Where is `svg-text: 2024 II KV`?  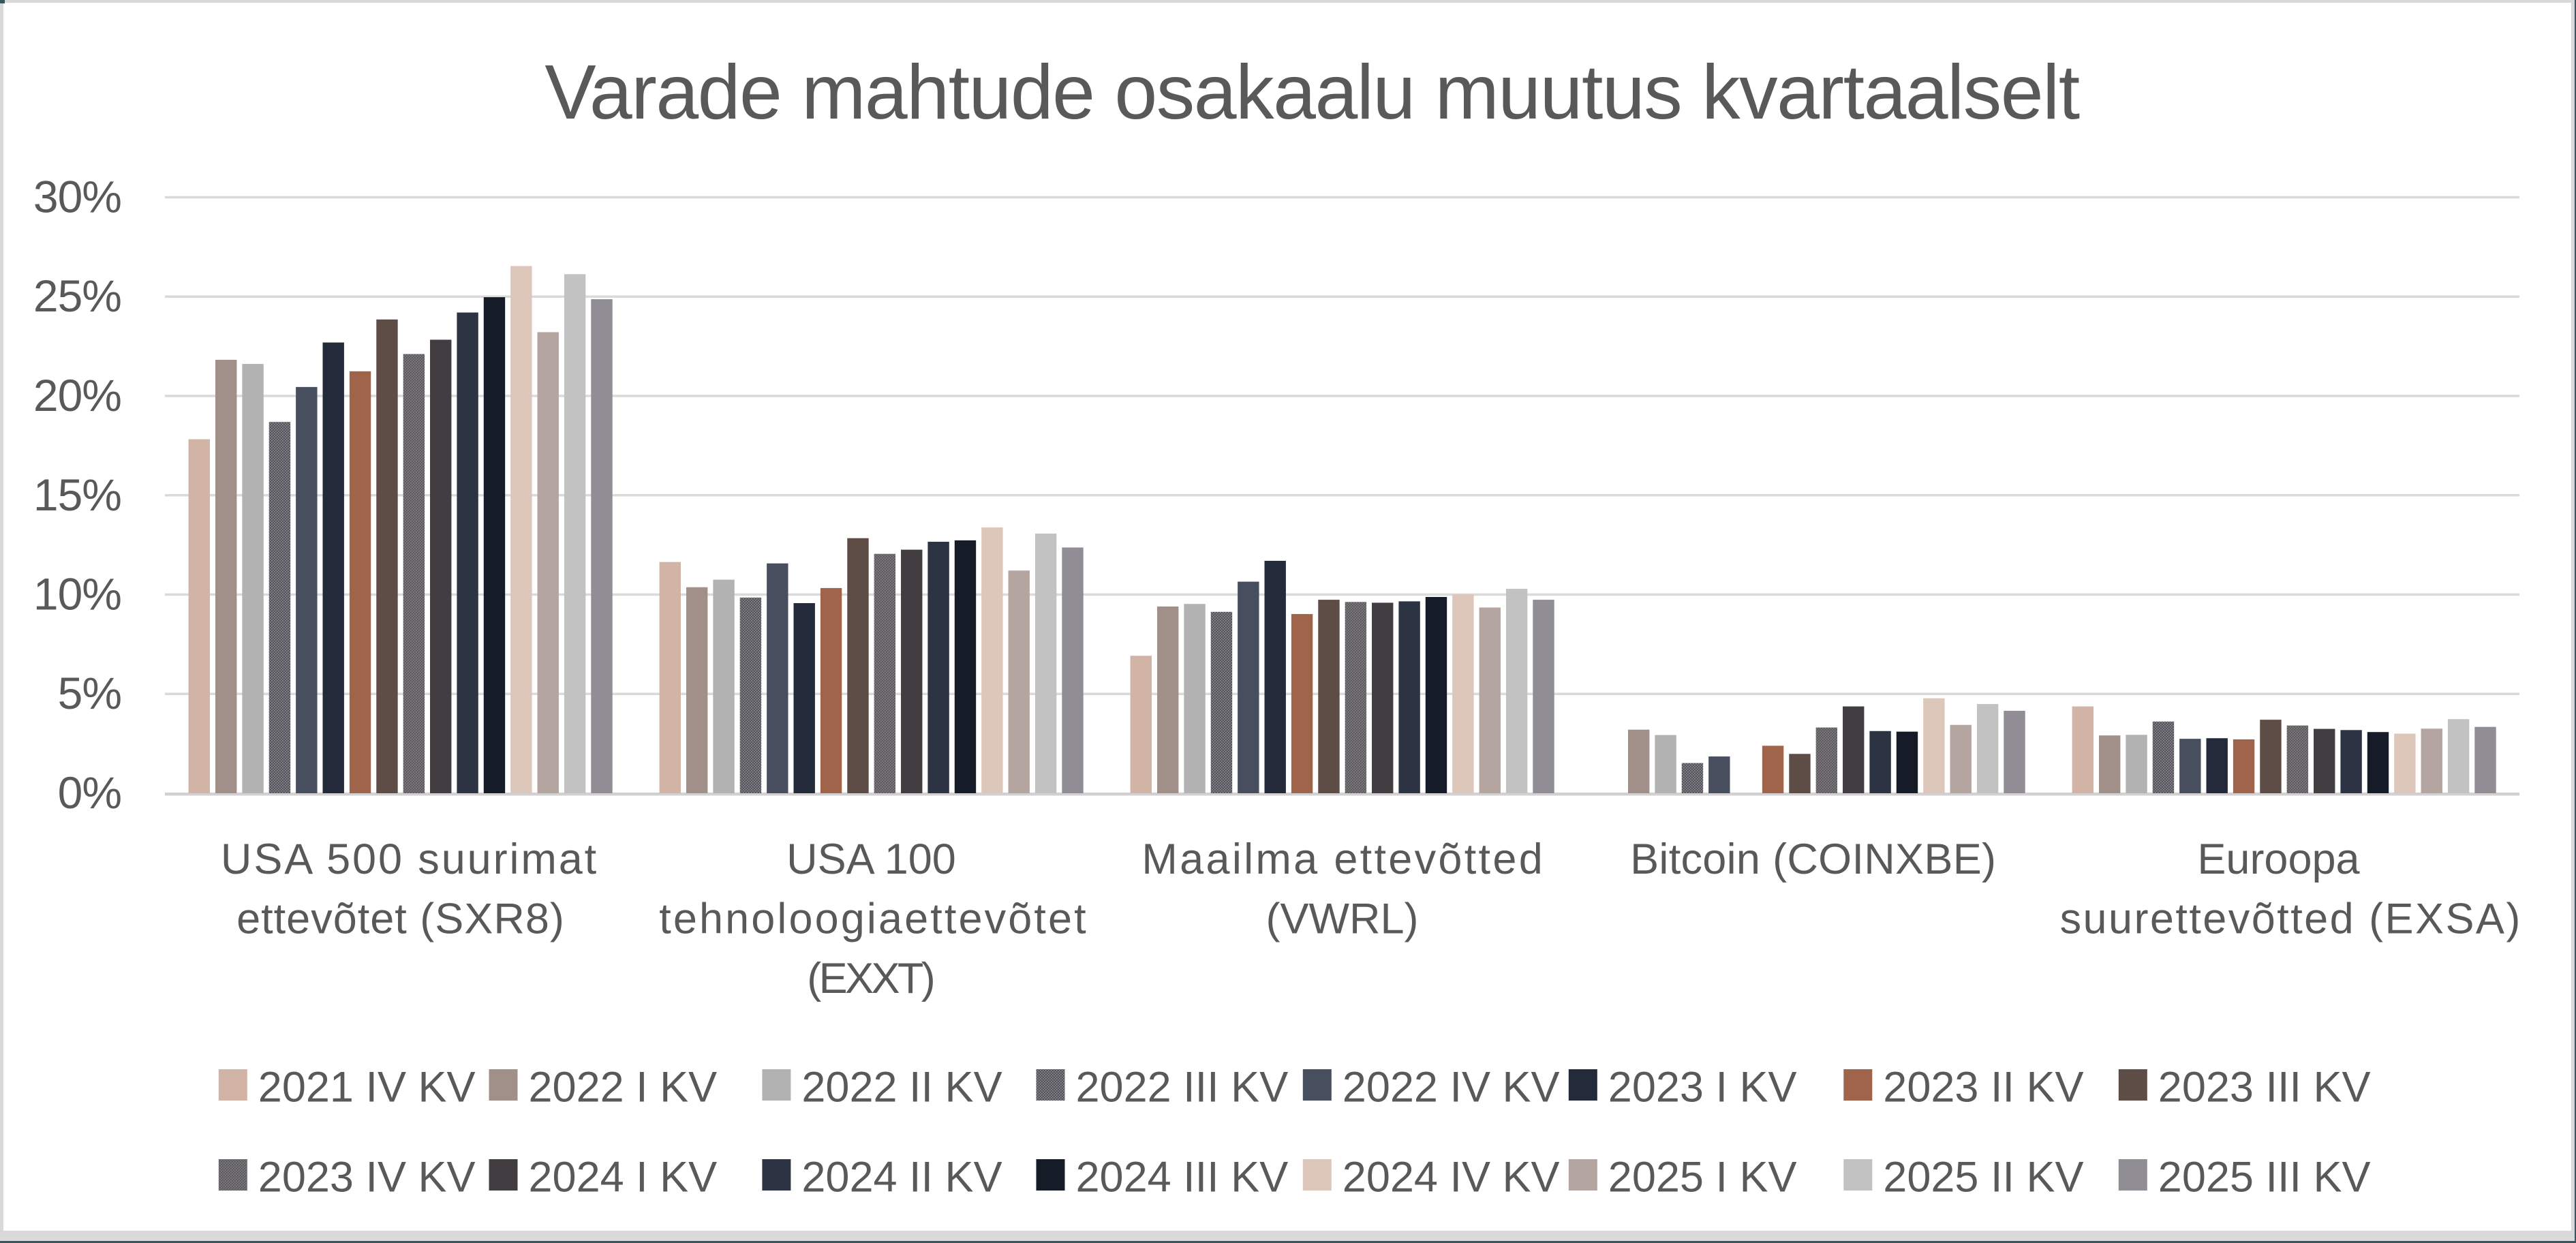
svg-text: 2024 II KV is located at coordinates (901, 1178).